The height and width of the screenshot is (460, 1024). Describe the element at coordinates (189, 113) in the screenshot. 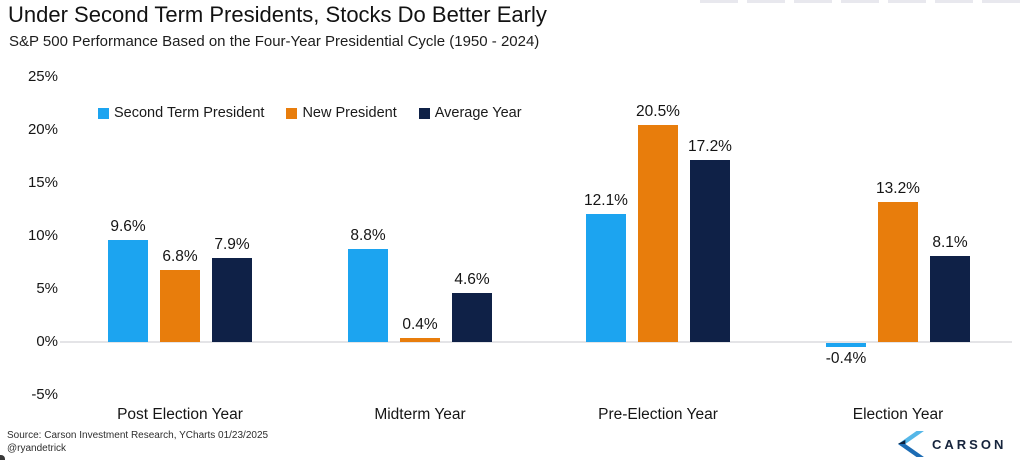

I see `legend-label: Second Term President` at that location.